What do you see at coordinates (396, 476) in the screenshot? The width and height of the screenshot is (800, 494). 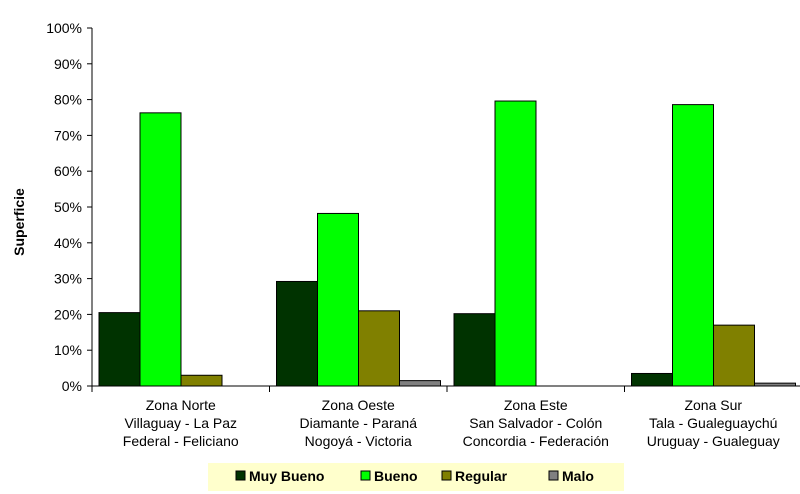 I see `legend-label-bueno: Bueno` at bounding box center [396, 476].